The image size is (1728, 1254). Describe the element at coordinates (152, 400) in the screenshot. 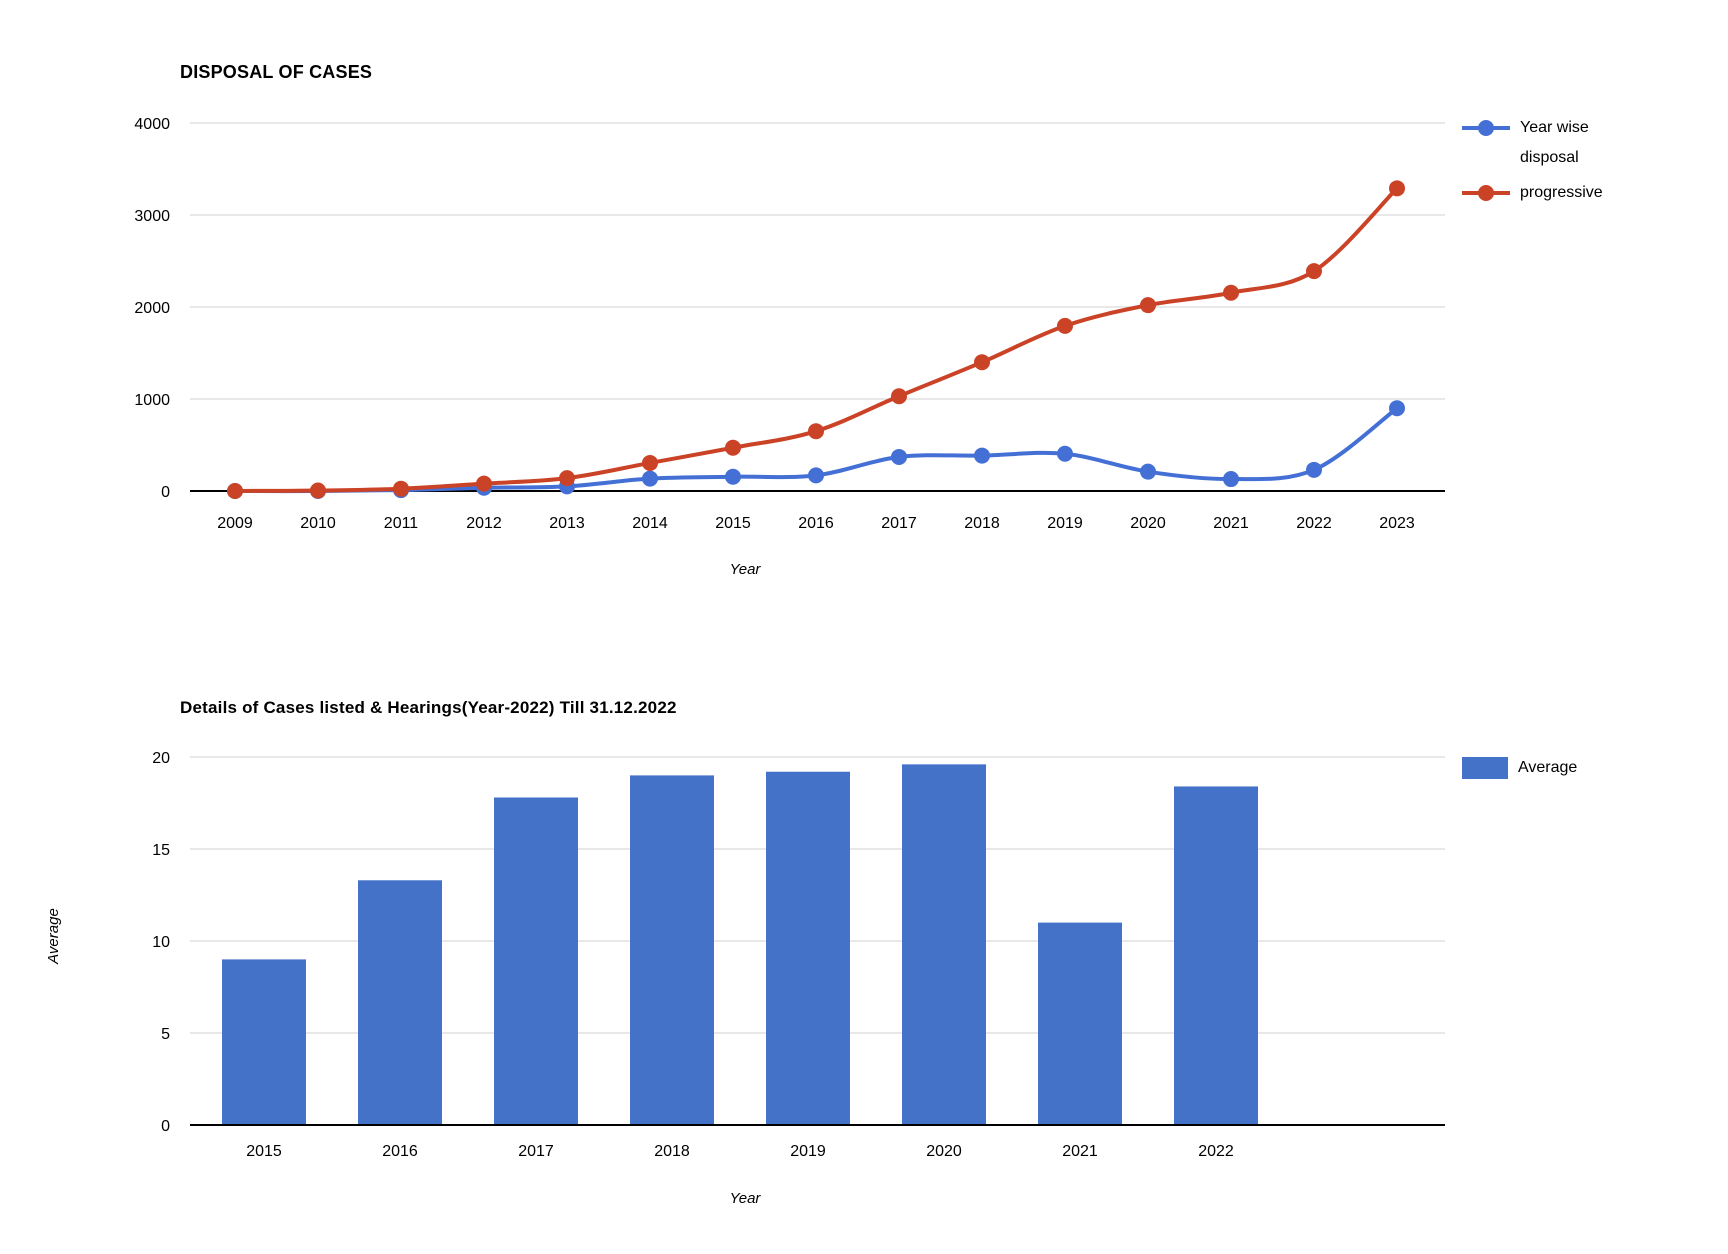

I see `line-chart-y-tick-label: 1000` at that location.